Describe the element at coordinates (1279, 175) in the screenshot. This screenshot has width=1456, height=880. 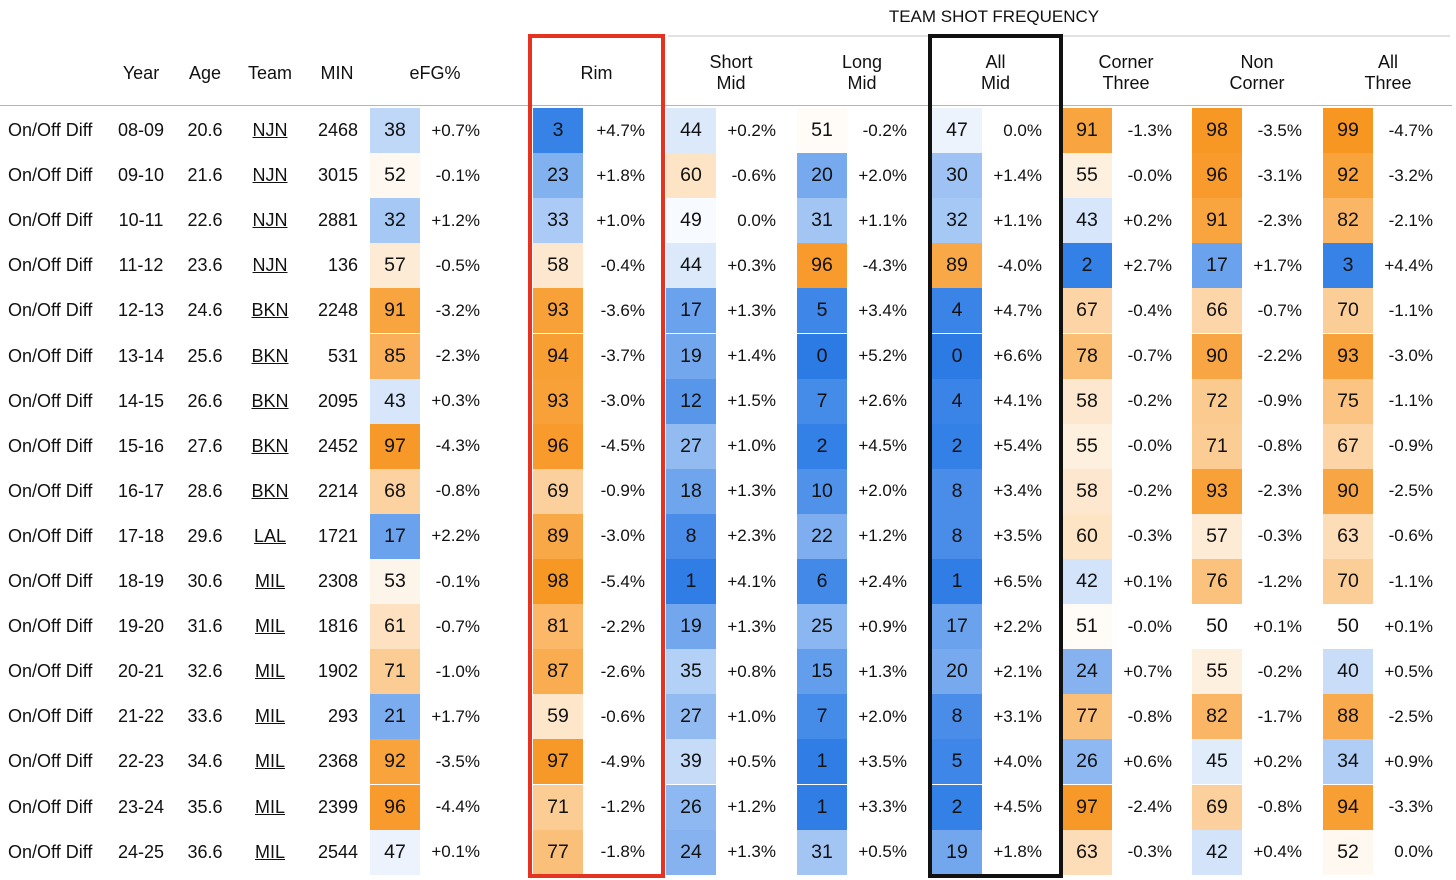
I see `non-corner-diff: -3.1%` at that location.